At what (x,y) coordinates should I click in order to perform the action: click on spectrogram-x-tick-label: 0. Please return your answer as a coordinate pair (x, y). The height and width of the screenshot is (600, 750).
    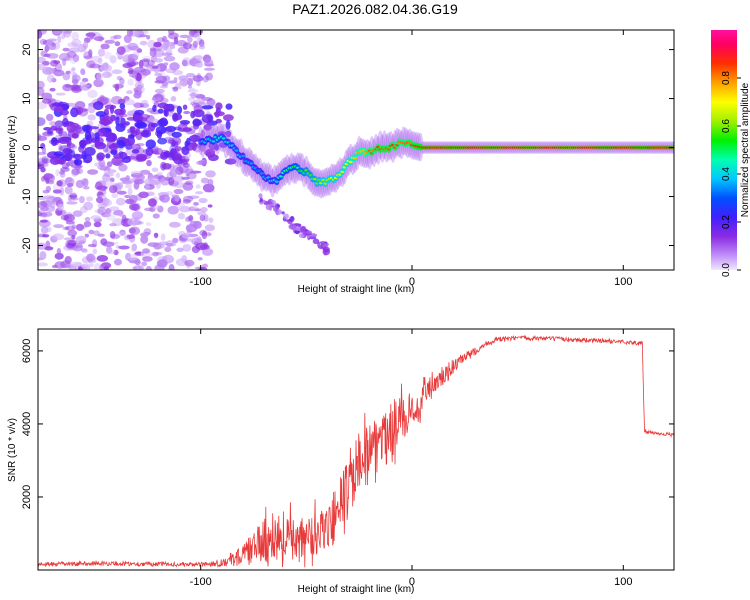
    Looking at the image, I should click on (412, 282).